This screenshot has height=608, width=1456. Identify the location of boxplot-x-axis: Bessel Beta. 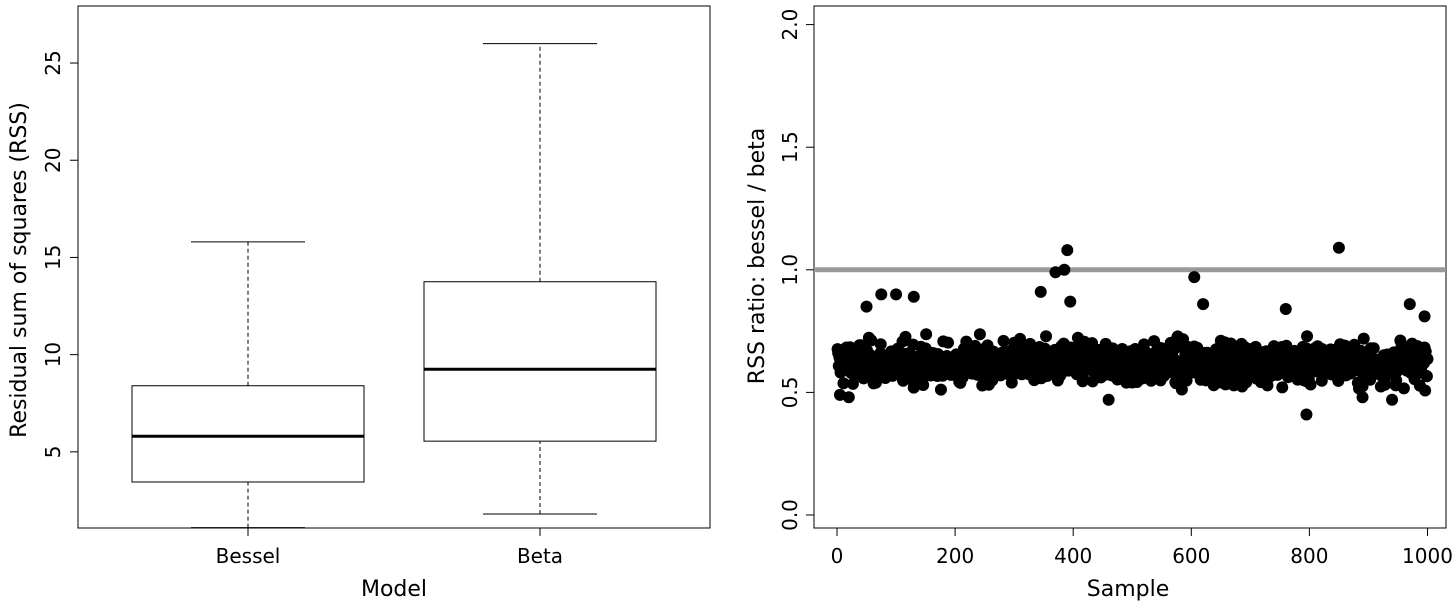
(389, 548).